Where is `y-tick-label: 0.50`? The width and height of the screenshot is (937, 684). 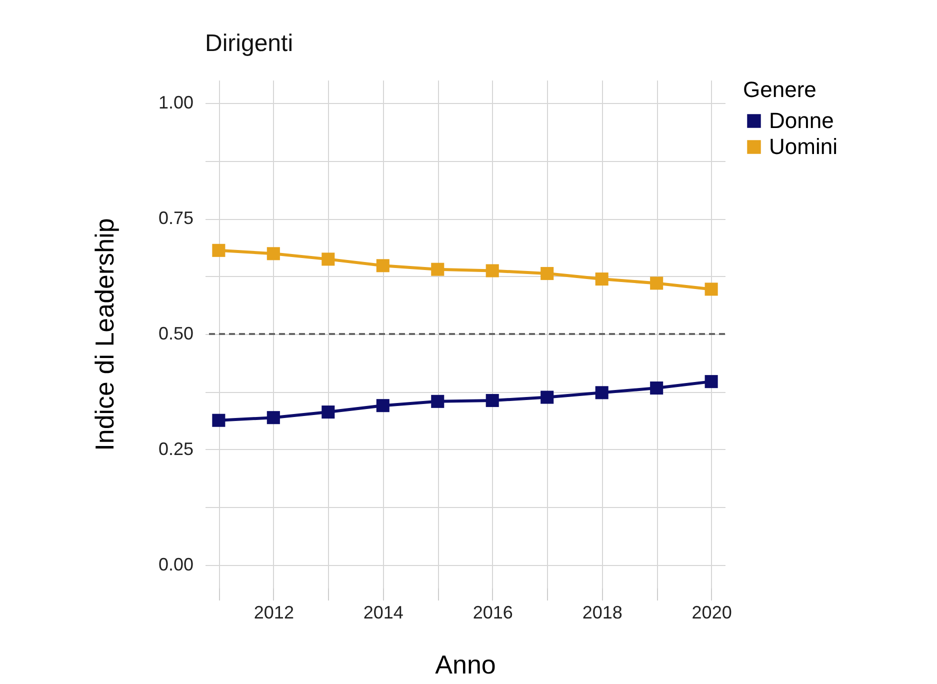
y-tick-label: 0.50 is located at coordinates (176, 334).